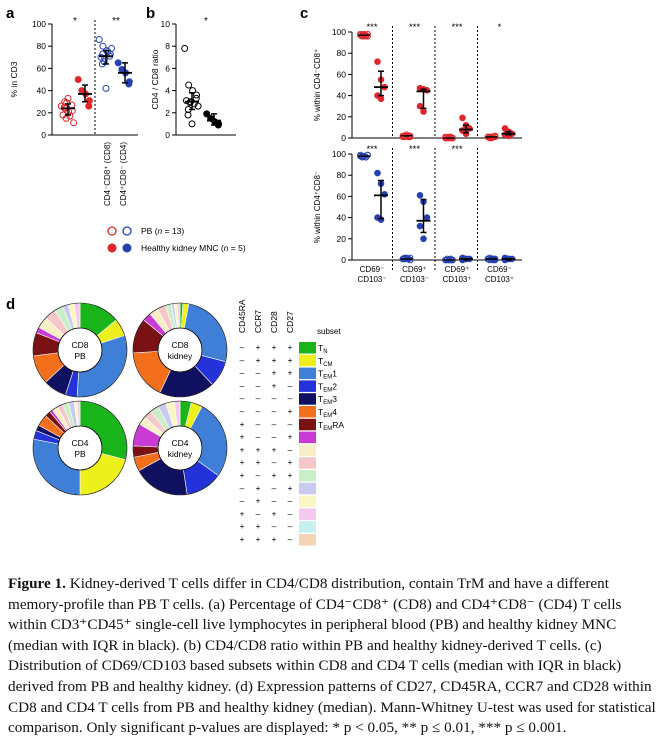 The image size is (672, 746). Describe the element at coordinates (167, 68) in the screenshot. I see `y-tick-label: 6` at that location.